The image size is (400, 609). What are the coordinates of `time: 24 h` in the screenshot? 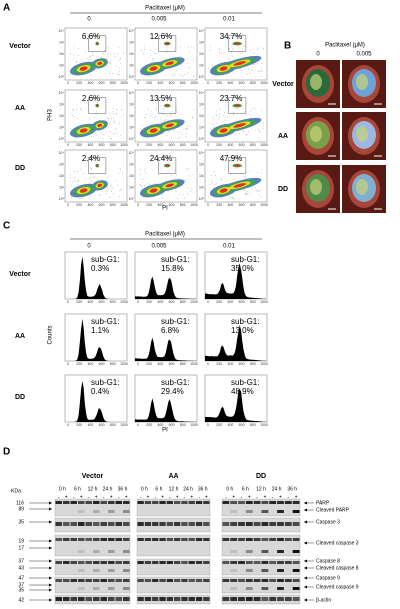 It's located at (108, 489).